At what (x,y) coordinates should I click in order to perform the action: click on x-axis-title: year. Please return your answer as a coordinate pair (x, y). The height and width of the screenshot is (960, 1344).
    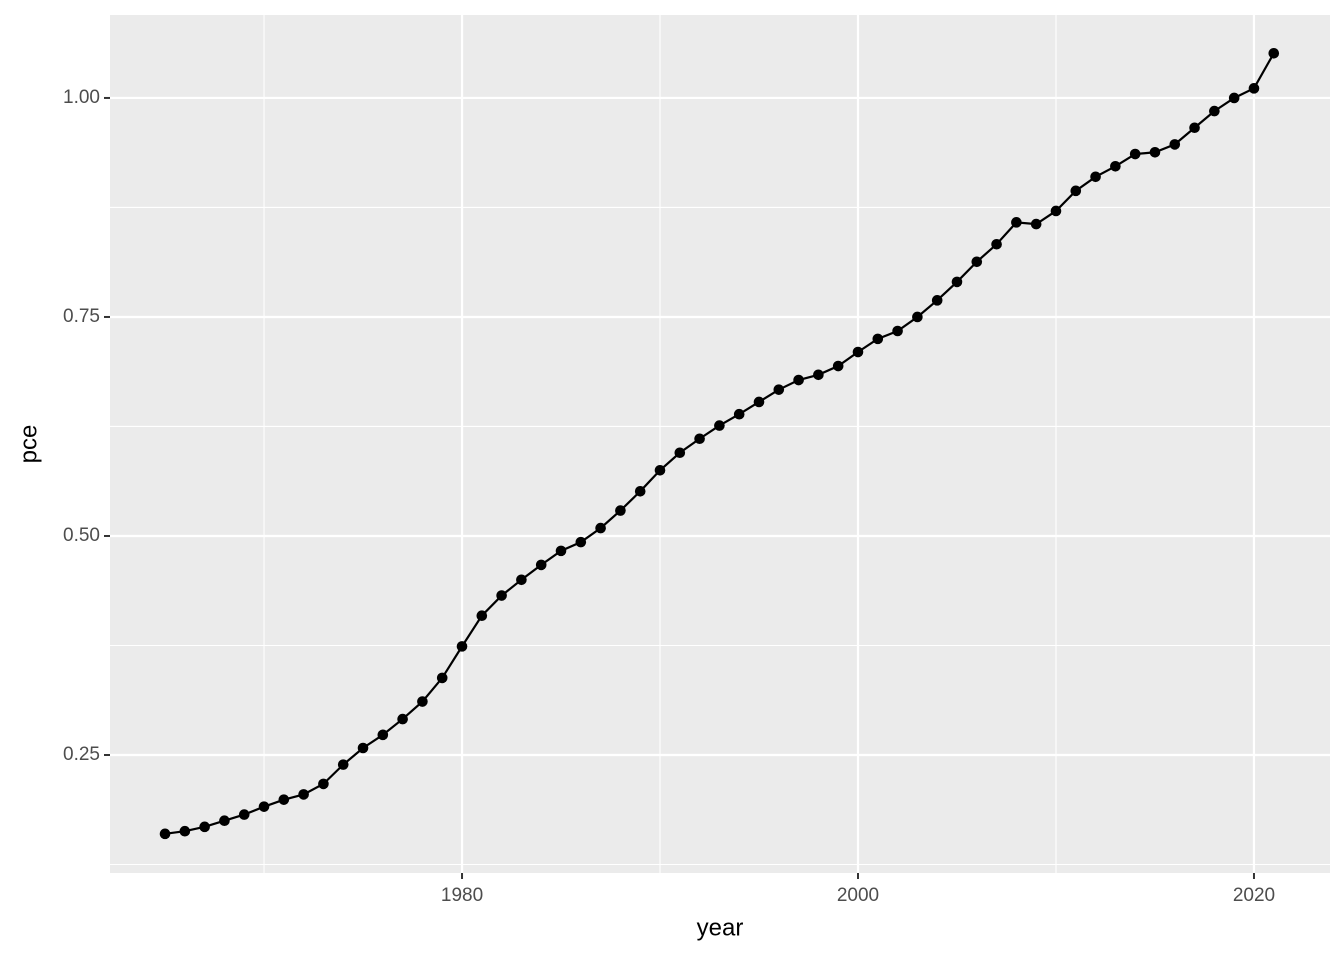
    Looking at the image, I should click on (720, 927).